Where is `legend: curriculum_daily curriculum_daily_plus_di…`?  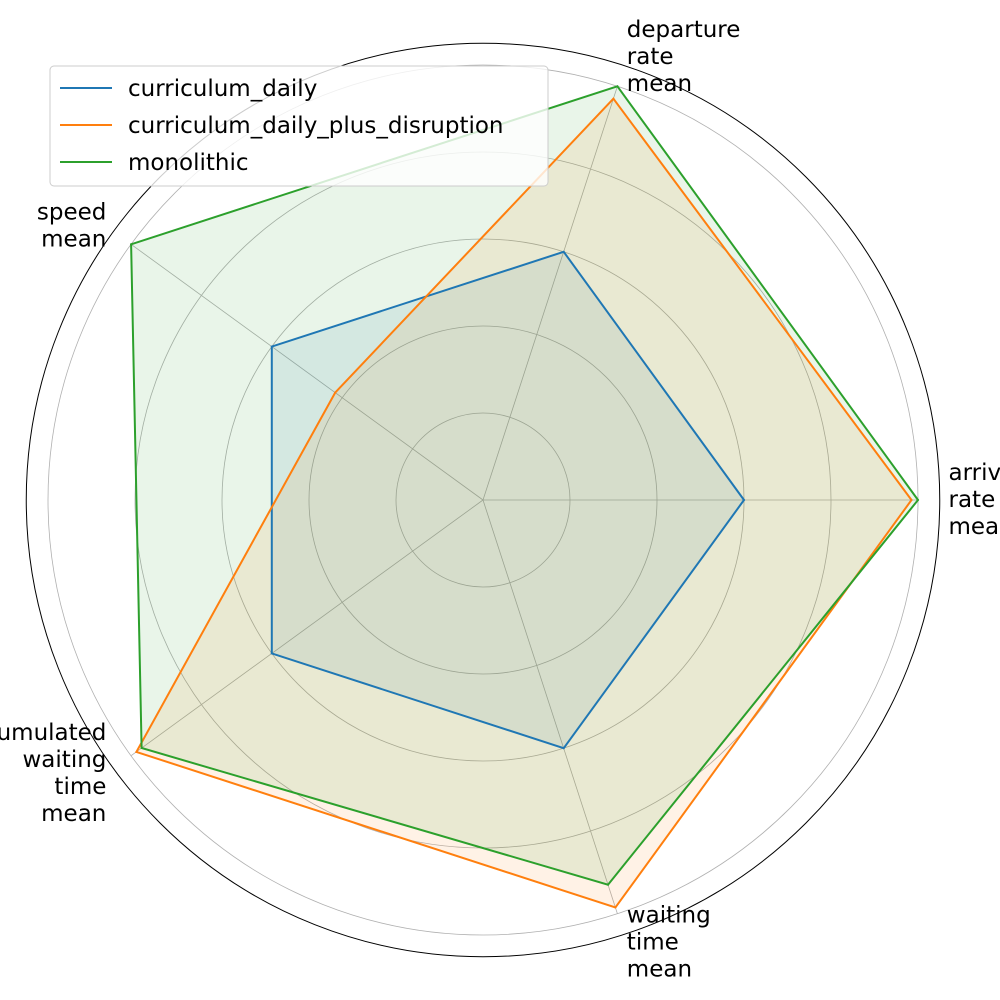 legend: curriculum_daily curriculum_daily_plus_di… is located at coordinates (299, 126).